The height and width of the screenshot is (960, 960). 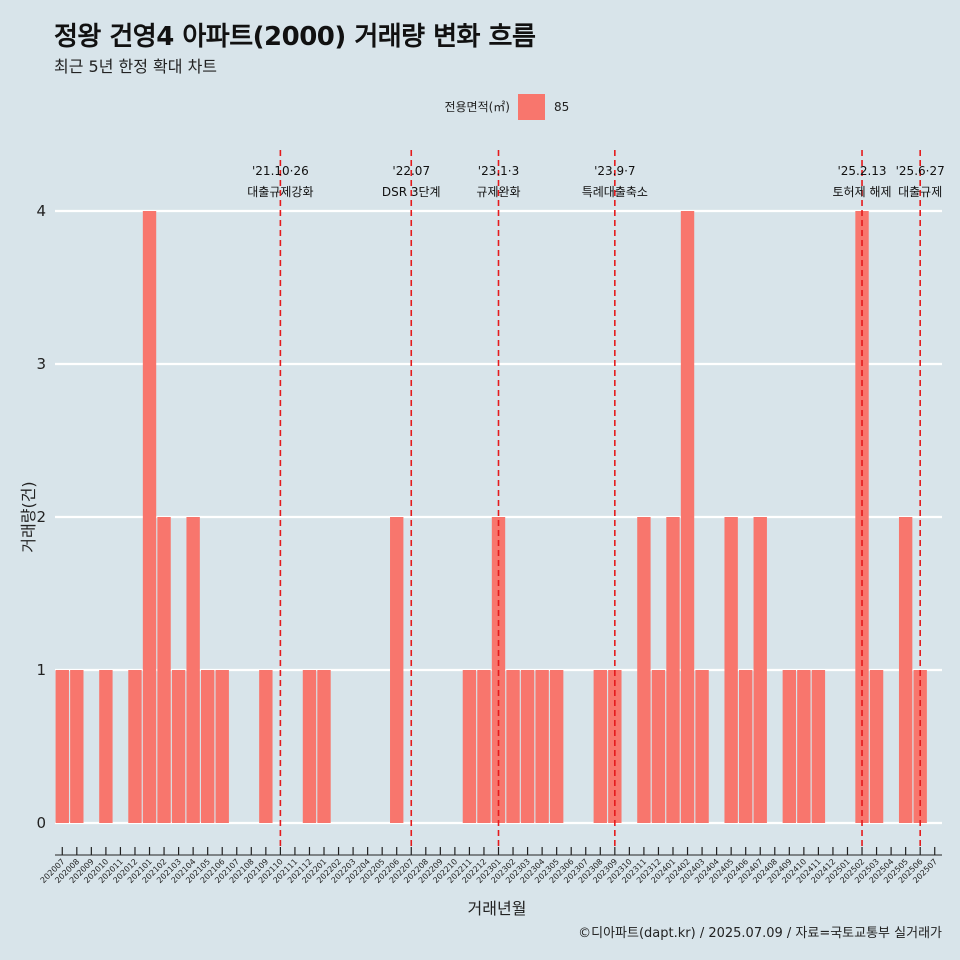 What do you see at coordinates (561, 107) in the screenshot?
I see `legend-series-label: 85` at bounding box center [561, 107].